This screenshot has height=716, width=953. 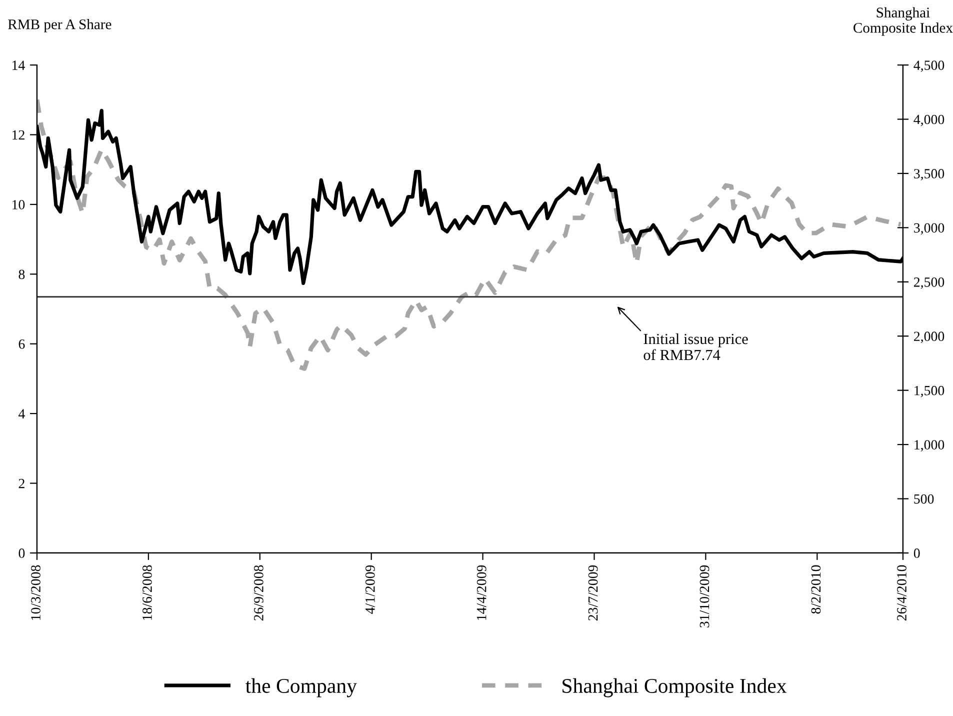 What do you see at coordinates (705, 596) in the screenshot?
I see `x-tick-label: 31/10/2009` at bounding box center [705, 596].